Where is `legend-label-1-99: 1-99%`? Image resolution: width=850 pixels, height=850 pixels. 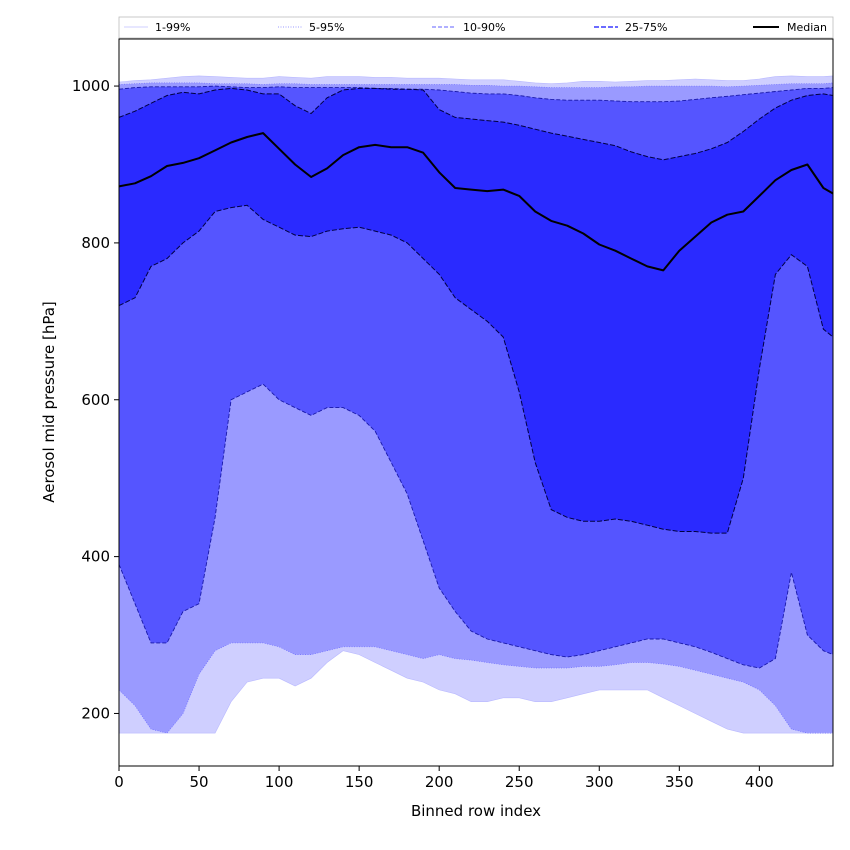
legend-label-1-99: 1-99% is located at coordinates (172, 27).